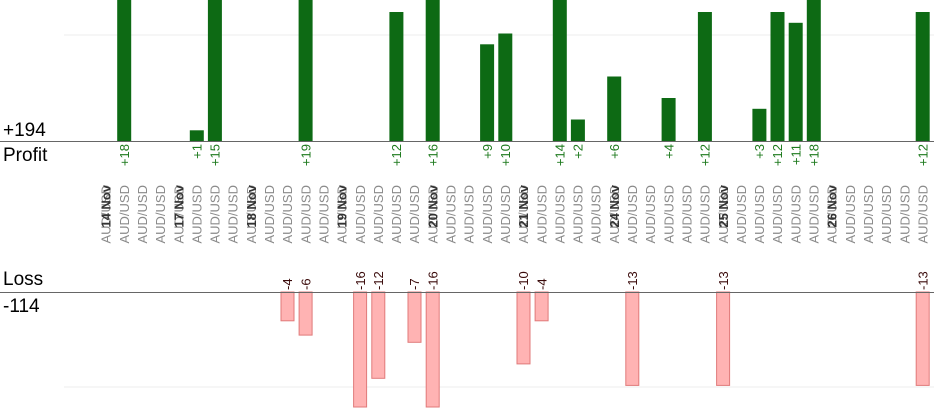  I want to click on profit-value-label: +16, so click(432, 155).